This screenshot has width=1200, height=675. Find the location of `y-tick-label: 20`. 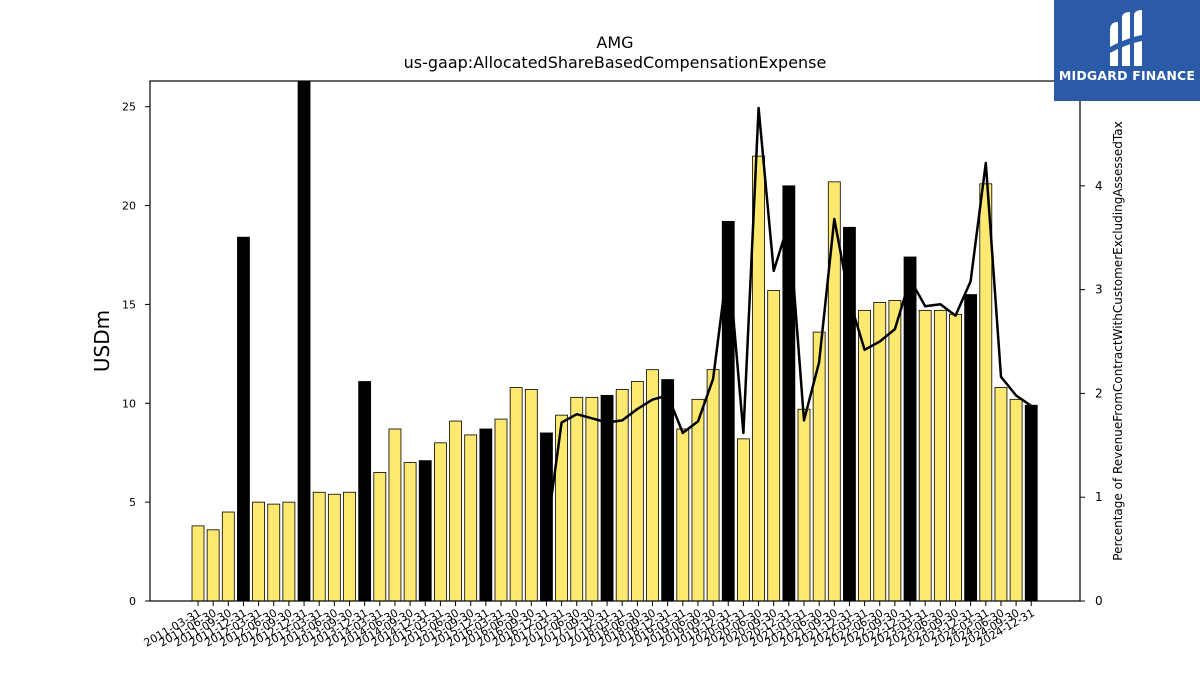

y-tick-label: 20 is located at coordinates (129, 206).